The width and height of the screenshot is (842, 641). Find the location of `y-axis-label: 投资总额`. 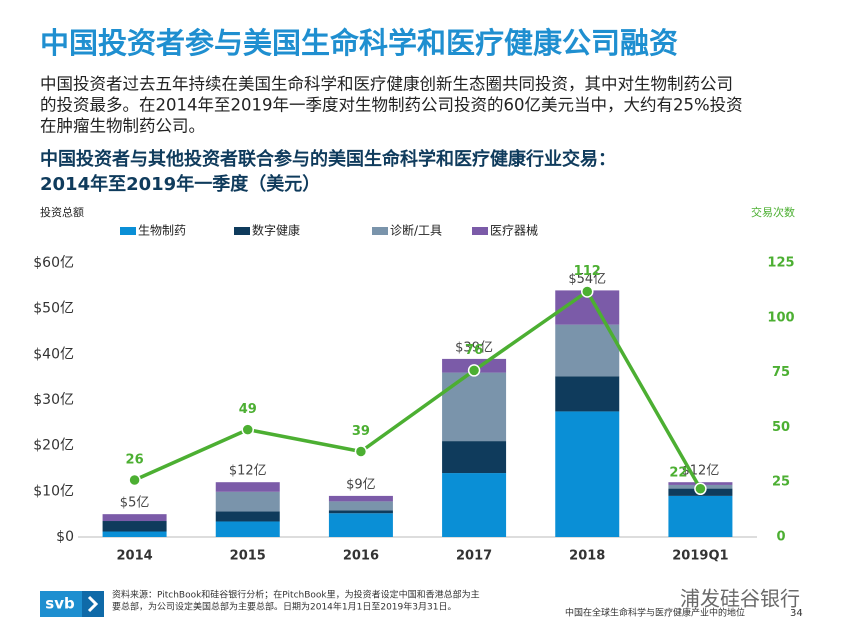

y-axis-label: 投资总额 is located at coordinates (62, 212).